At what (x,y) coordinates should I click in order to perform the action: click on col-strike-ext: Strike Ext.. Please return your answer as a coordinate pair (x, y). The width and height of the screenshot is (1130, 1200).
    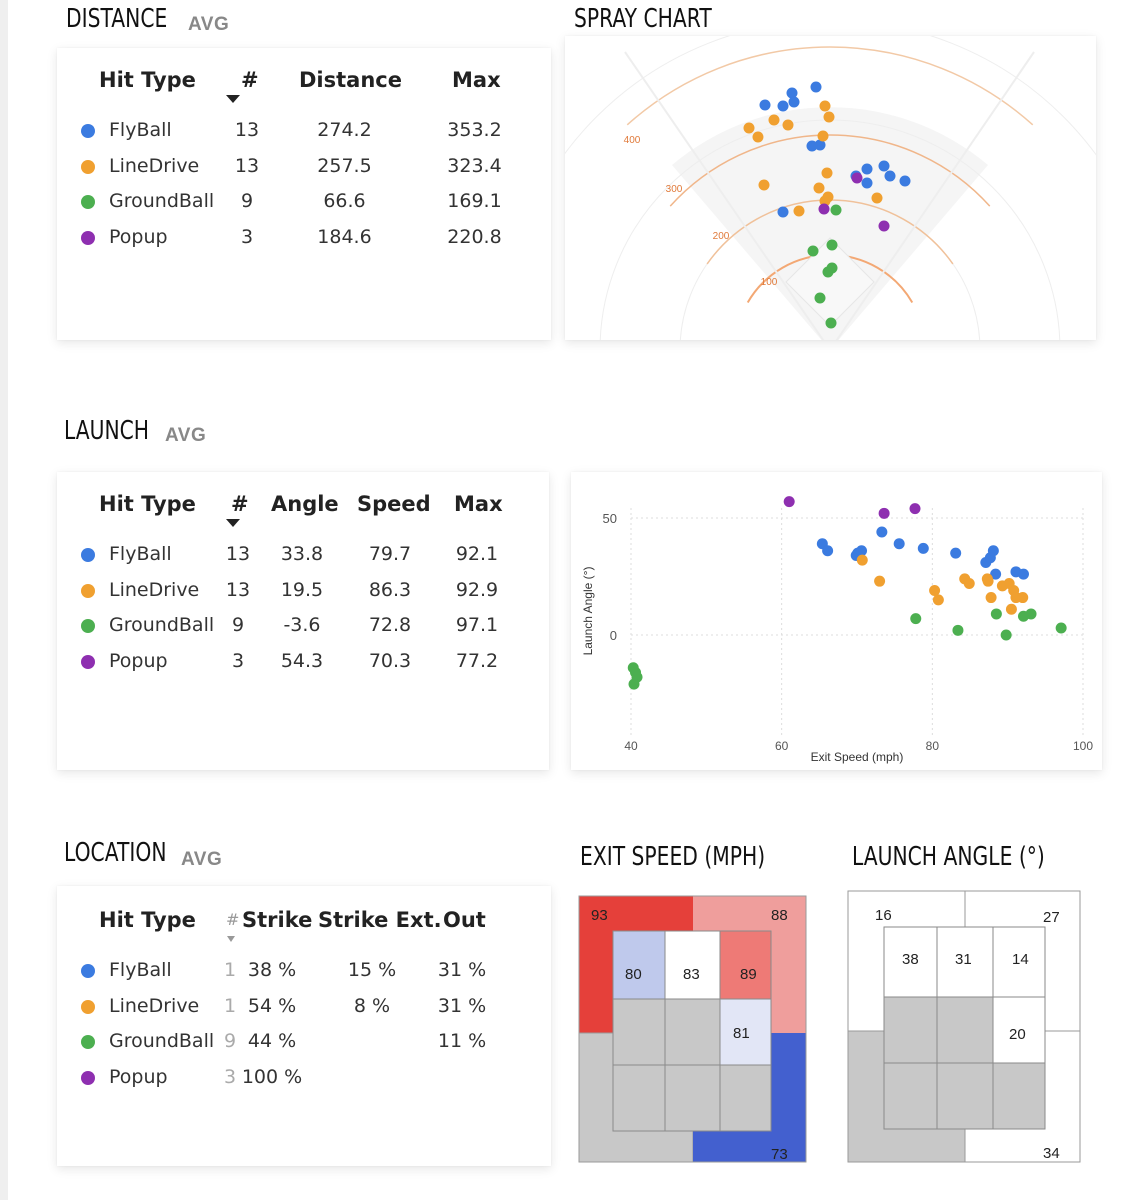
    Looking at the image, I should click on (380, 920).